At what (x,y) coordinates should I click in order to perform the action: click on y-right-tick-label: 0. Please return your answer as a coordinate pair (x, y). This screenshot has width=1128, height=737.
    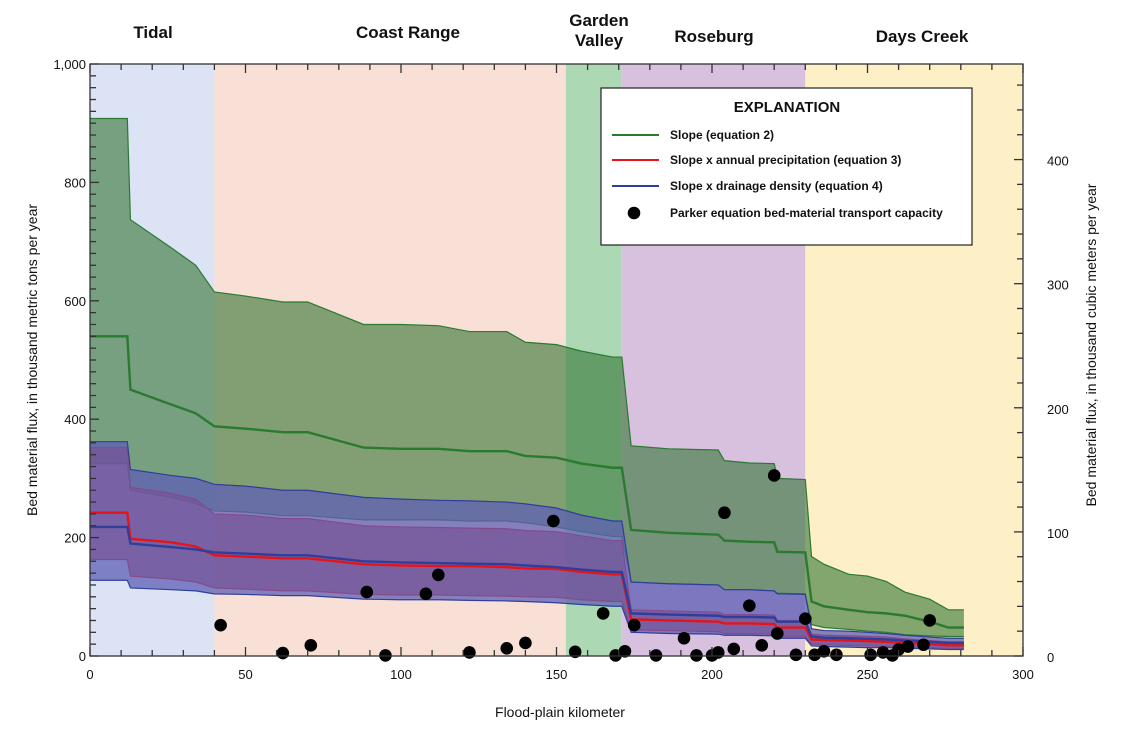
    Looking at the image, I should click on (1050, 657).